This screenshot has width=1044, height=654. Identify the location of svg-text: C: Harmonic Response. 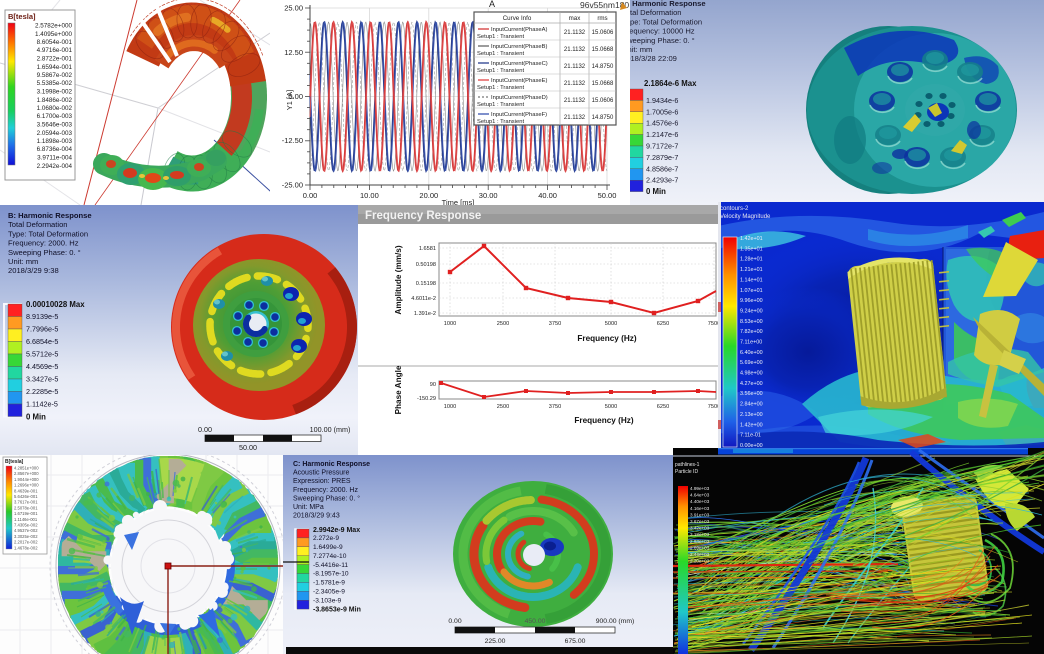
(331, 464).